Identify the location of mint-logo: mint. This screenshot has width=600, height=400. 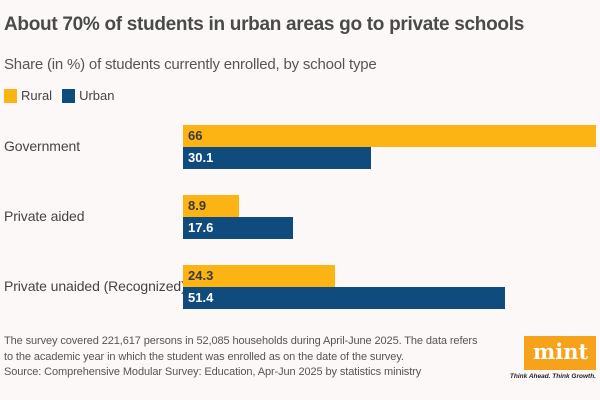
(560, 353).